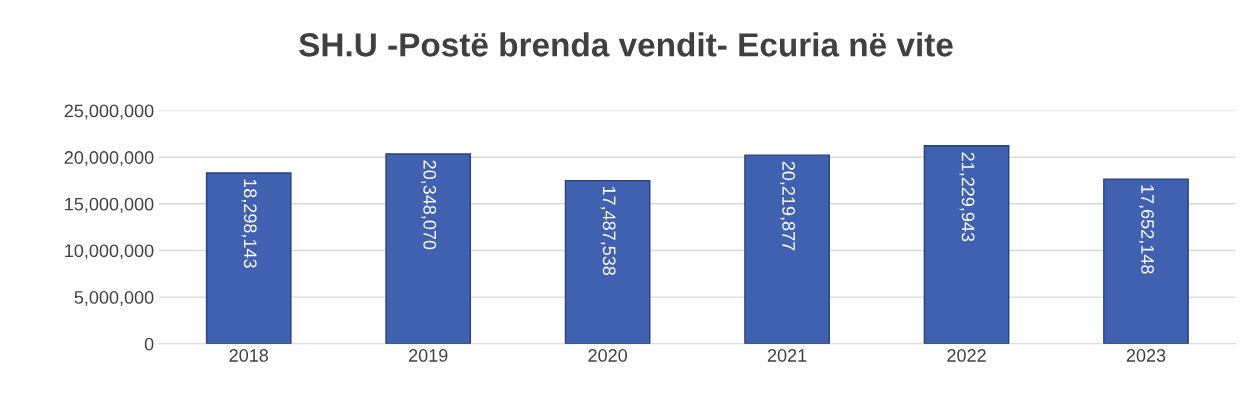  Describe the element at coordinates (249, 355) in the screenshot. I see `x-tick-label: 2018` at that location.